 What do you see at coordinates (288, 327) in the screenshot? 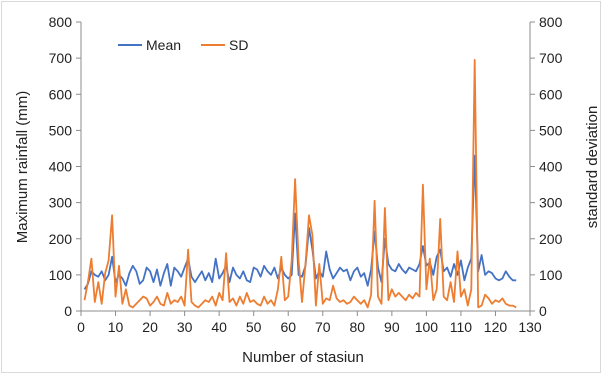
I see `x-tick-label: 60` at bounding box center [288, 327].